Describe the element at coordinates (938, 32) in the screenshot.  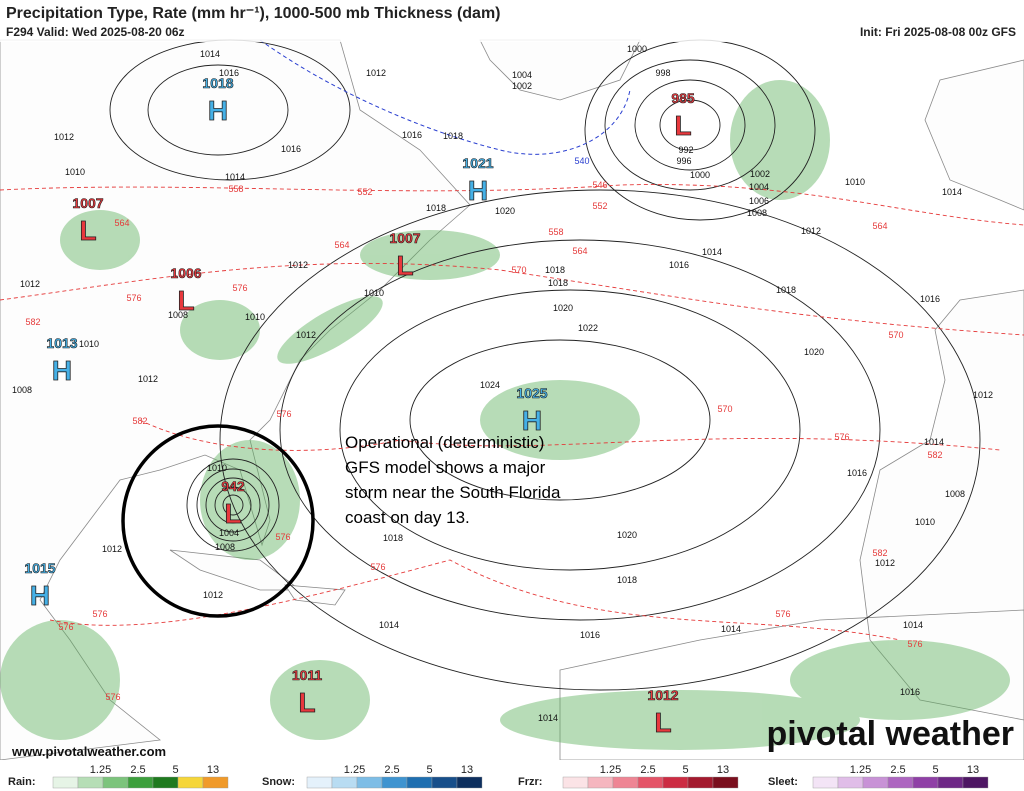
I see `init-time: Init: Fri 2025-08-08 00z GFS` at that location.